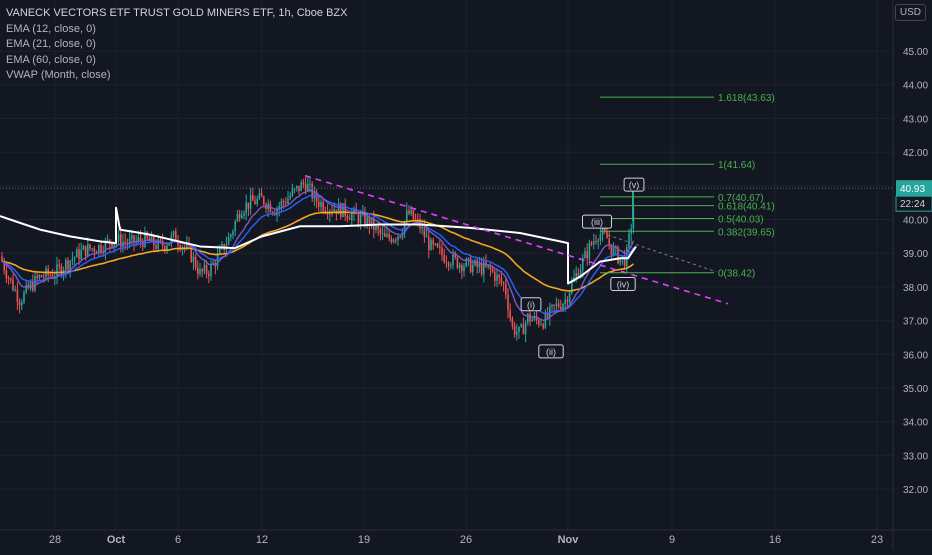  What do you see at coordinates (746, 98) in the screenshot?
I see `fib-label: 1.618(43.63)` at bounding box center [746, 98].